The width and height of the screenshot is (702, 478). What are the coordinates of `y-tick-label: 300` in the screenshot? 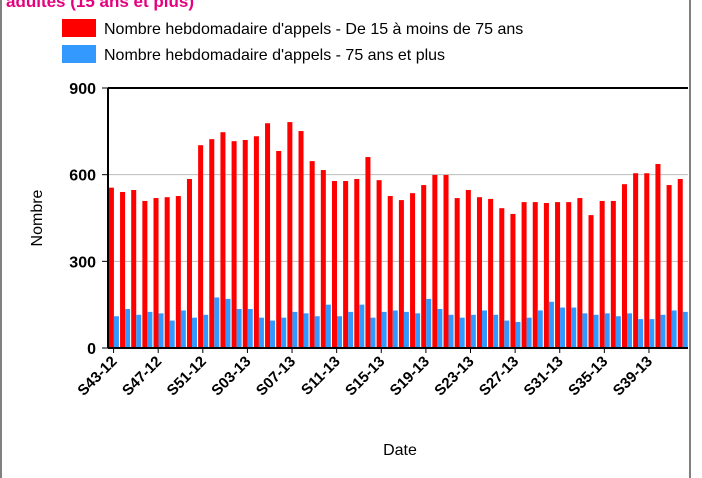 It's located at (82, 262).